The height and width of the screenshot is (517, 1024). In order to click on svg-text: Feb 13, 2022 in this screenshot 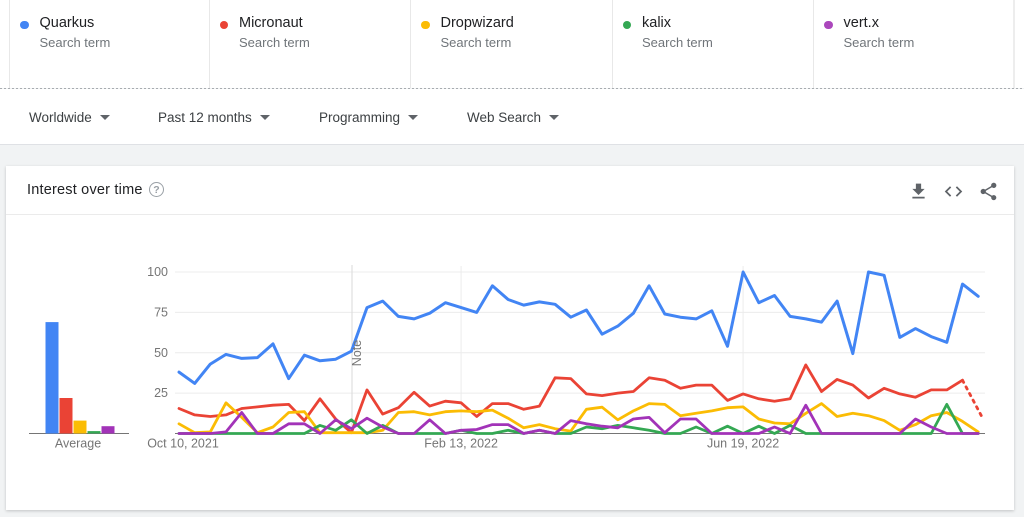, I will do `click(461, 444)`.